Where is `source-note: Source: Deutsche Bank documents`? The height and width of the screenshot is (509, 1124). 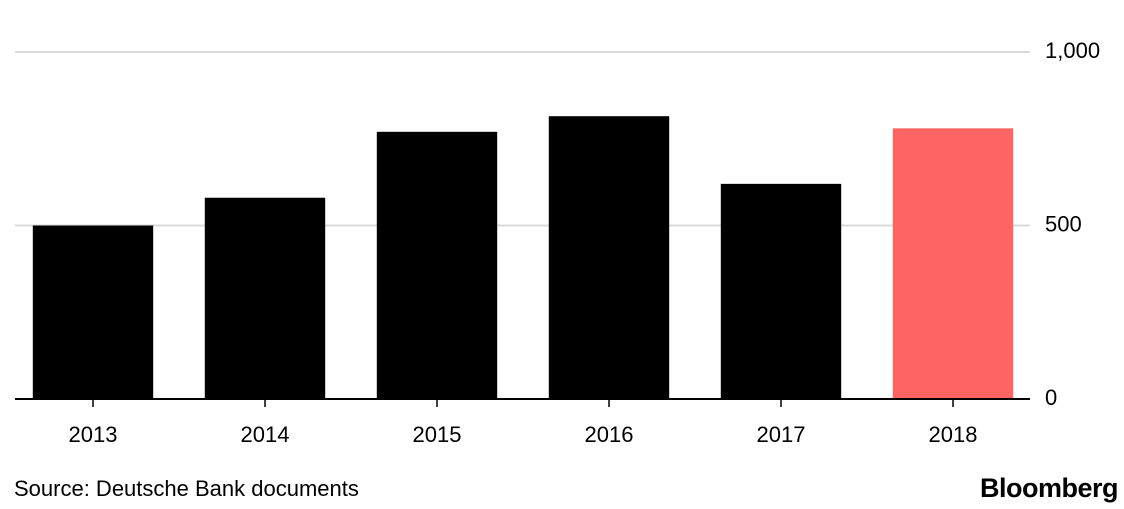 source-note: Source: Deutsche Bank documents is located at coordinates (186, 488).